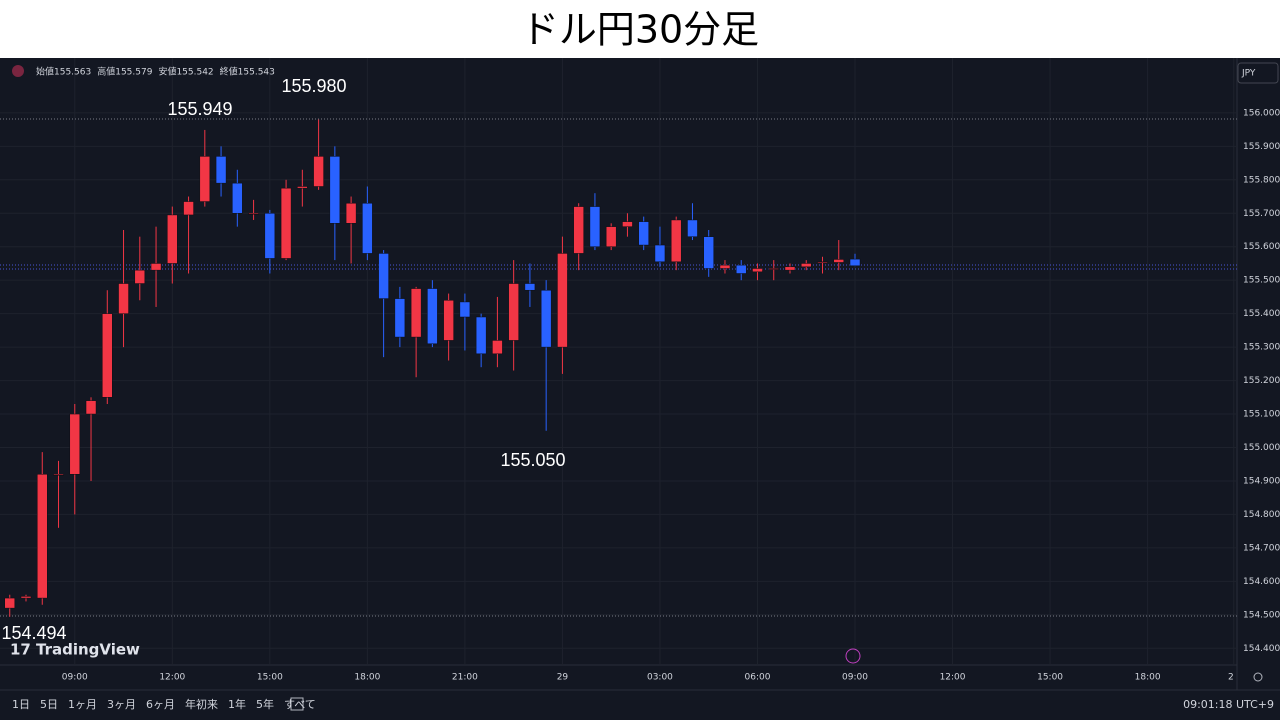 Image resolution: width=1280 pixels, height=720 pixels. What do you see at coordinates (1261, 548) in the screenshot?
I see `y-tick-label: 154.700` at bounding box center [1261, 548].